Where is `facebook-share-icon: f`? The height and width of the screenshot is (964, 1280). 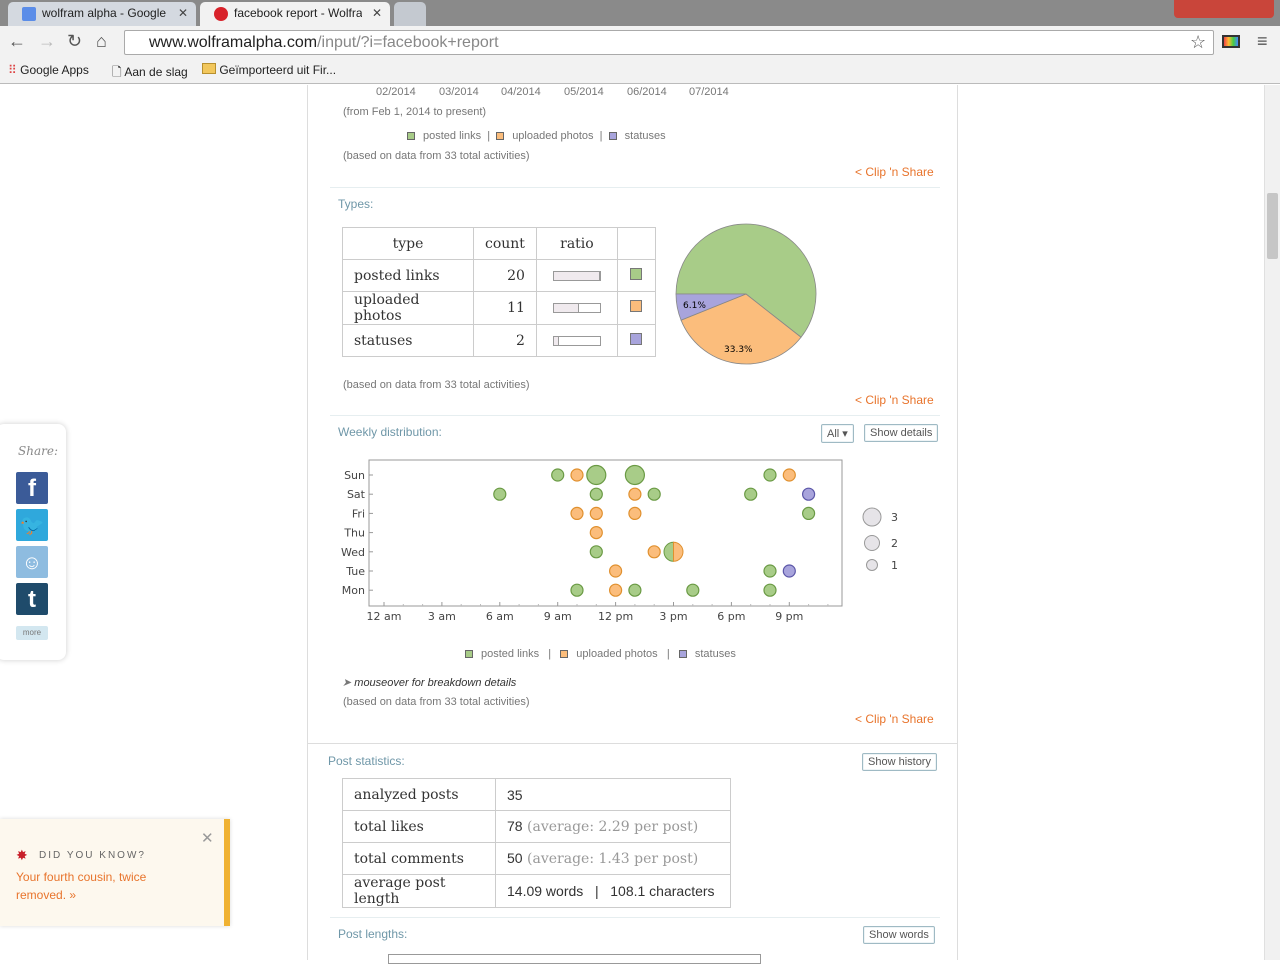 facebook-share-icon: f is located at coordinates (32, 488).